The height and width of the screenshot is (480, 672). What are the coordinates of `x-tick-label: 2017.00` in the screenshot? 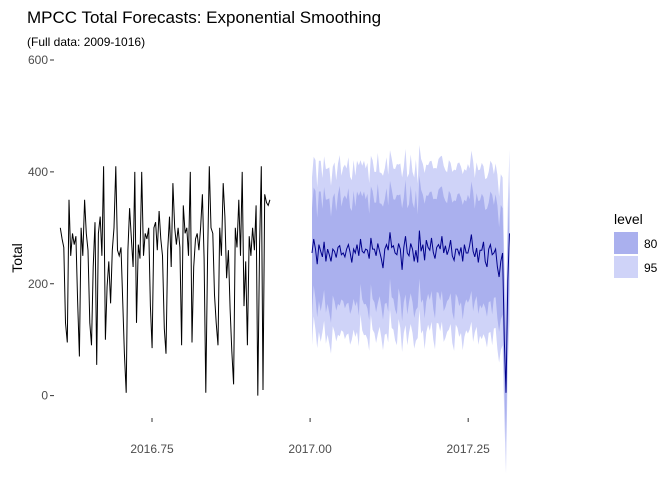 It's located at (310, 449).